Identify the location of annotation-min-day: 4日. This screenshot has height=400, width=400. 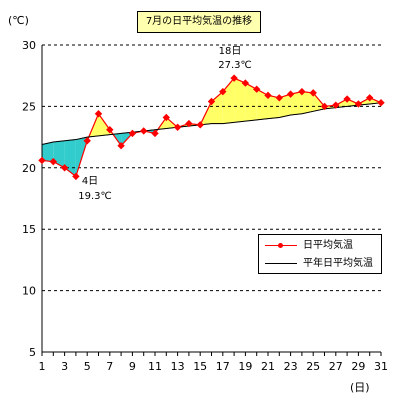
(90, 181).